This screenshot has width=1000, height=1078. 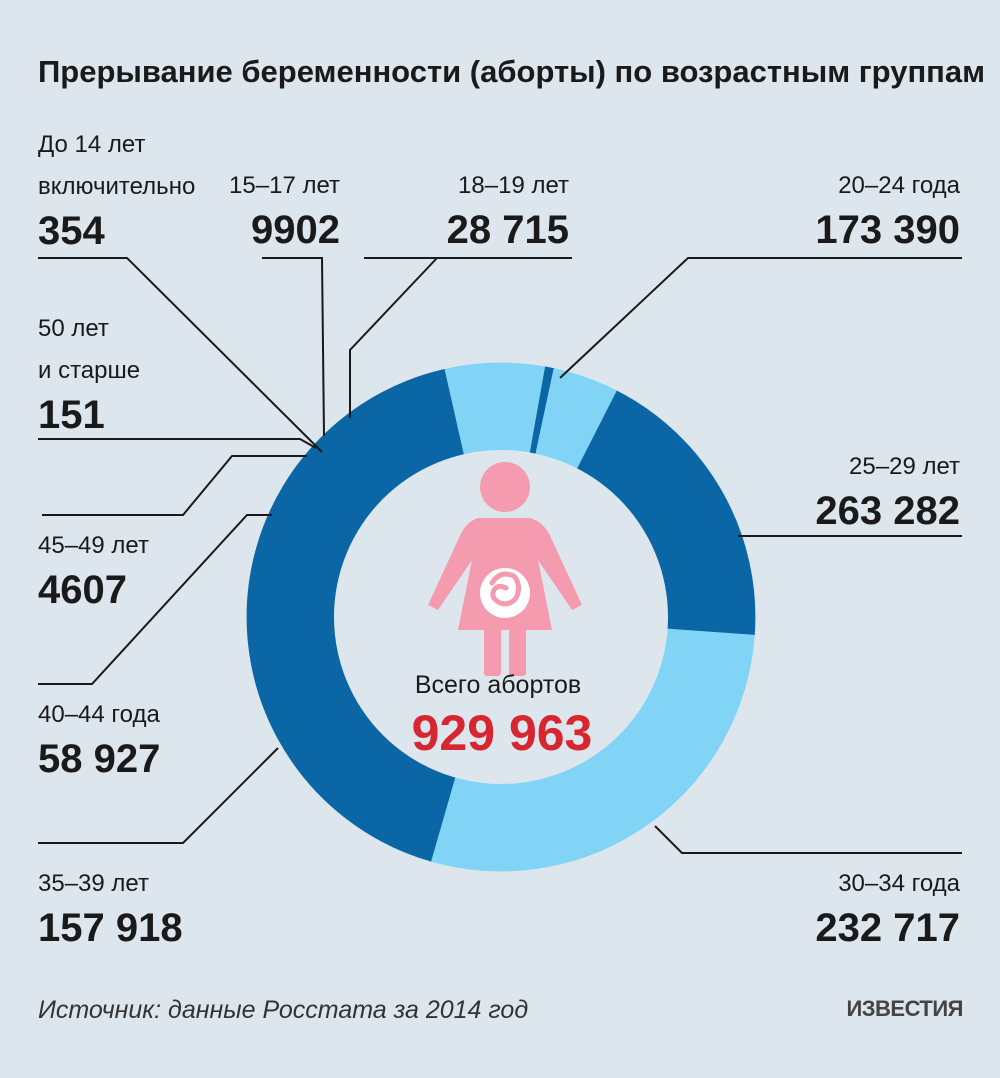 I want to click on category-label: 50 лет, so click(x=73, y=328).